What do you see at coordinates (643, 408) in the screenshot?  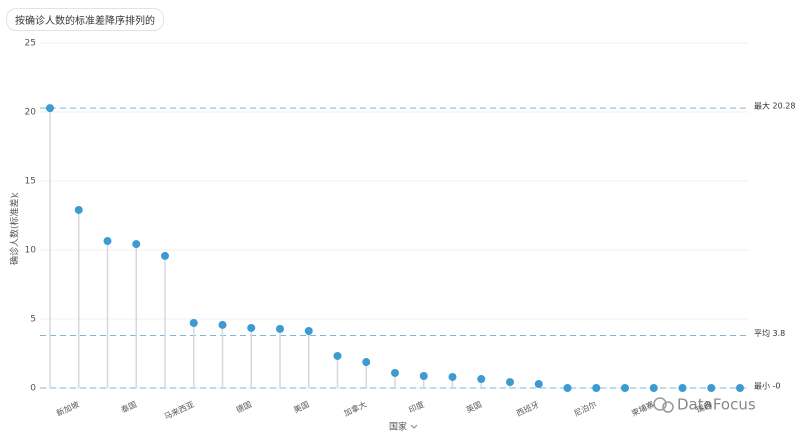 I see `x-tick-label: 柬埔寨` at bounding box center [643, 408].